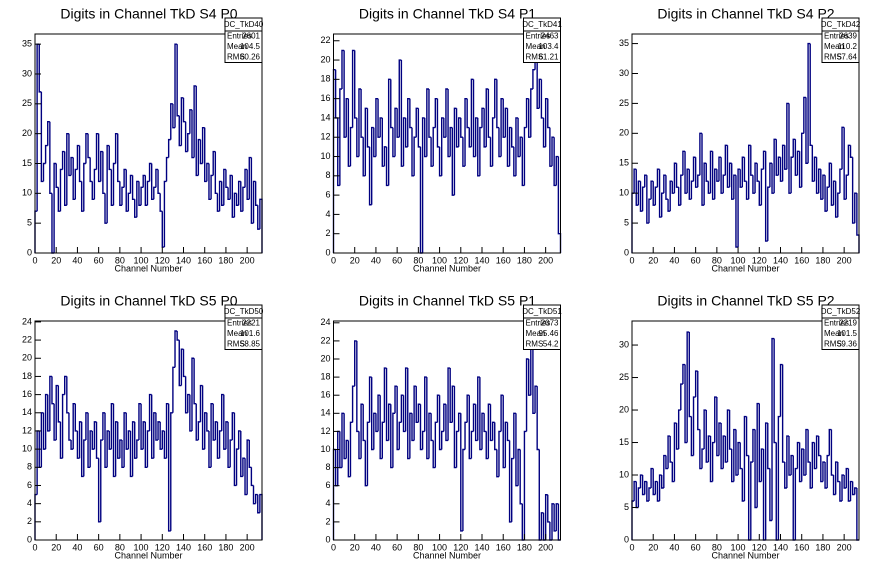 The height and width of the screenshot is (574, 896). Describe the element at coordinates (524, 547) in the screenshot. I see `x-tick-label: 180` at that location.